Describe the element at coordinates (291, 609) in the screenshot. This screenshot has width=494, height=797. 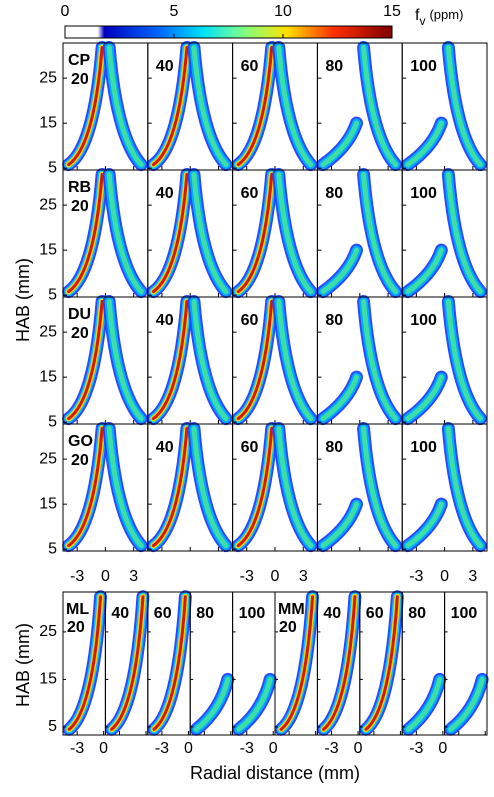
I see `fuel-label: MM` at that location.